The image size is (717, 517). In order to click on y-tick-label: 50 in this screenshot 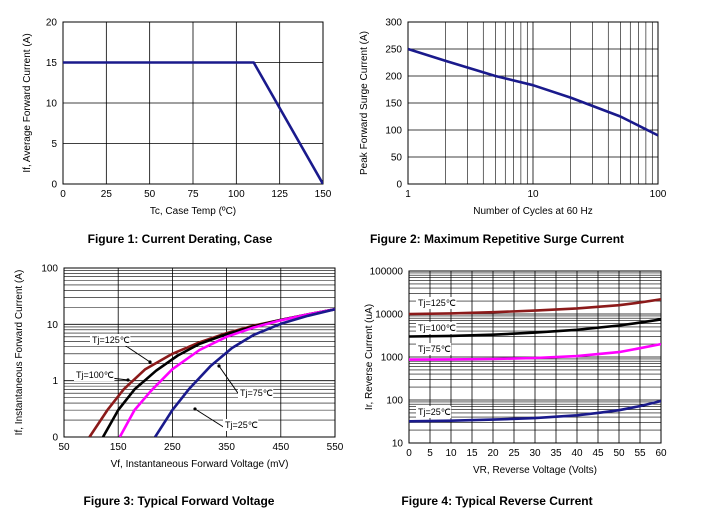, I will do `click(397, 158)`.